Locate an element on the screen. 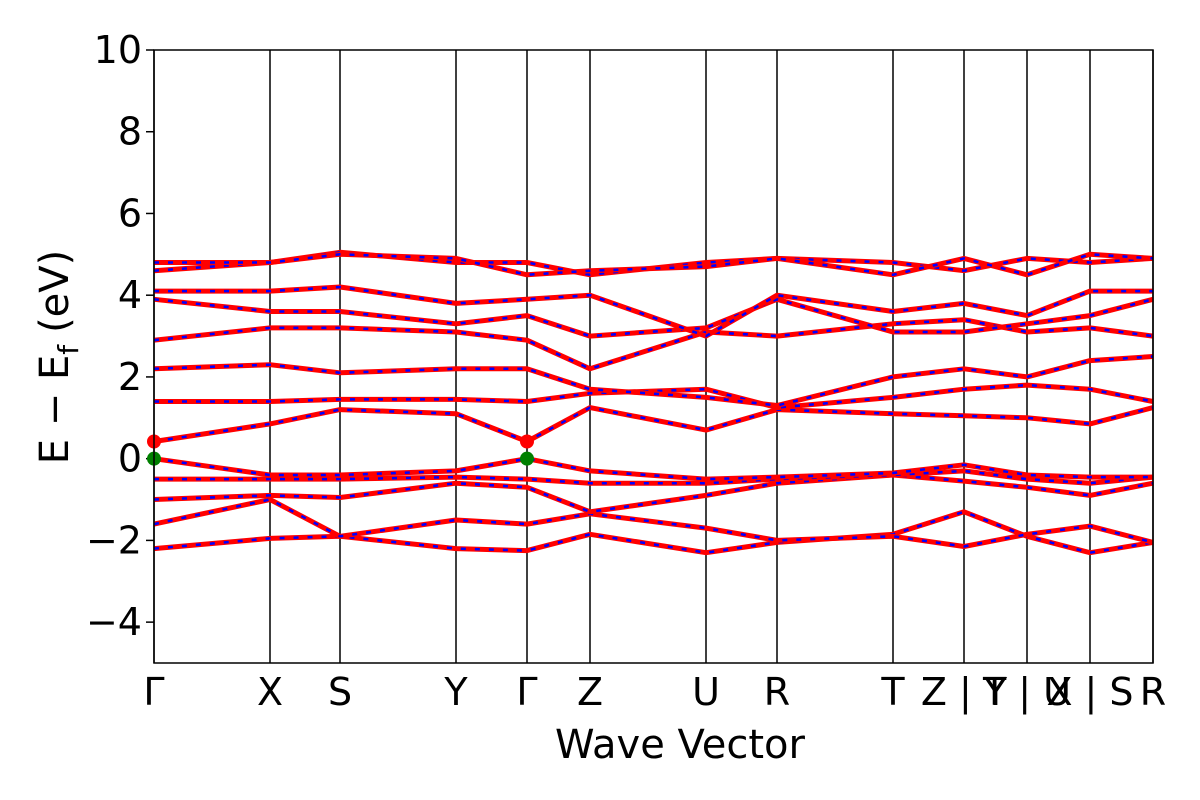 Image resolution: width=1200 pixels, height=800 pixels. y-axis-label: E − Ef (eV) is located at coordinates (58, 357).